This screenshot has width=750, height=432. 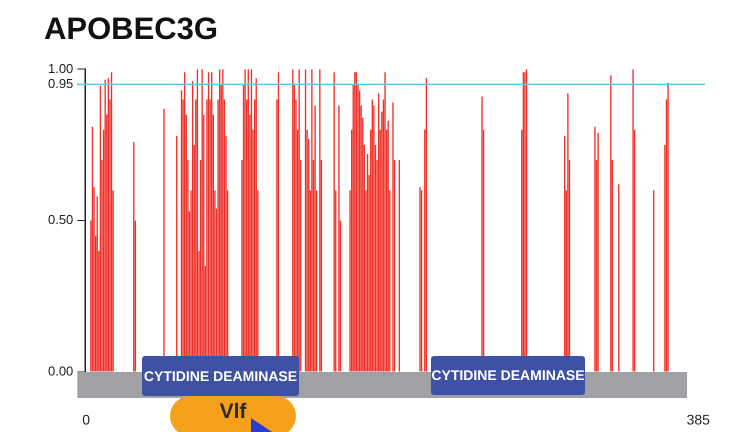 What do you see at coordinates (61, 68) in the screenshot?
I see `y-tick-label: 1.00` at bounding box center [61, 68].